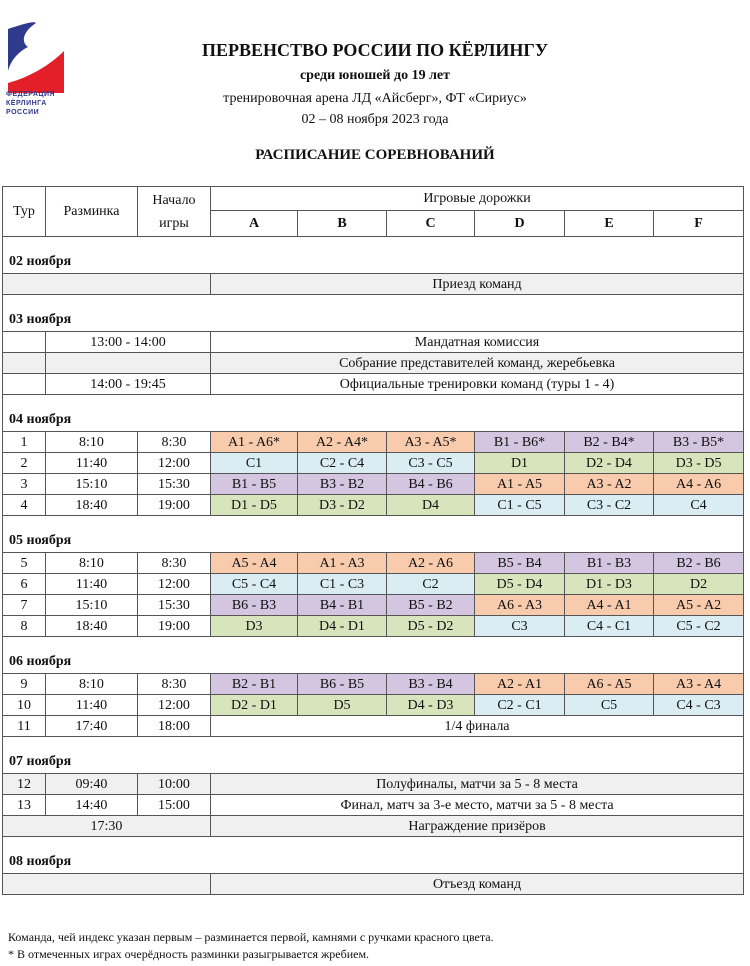 Image resolution: width=750 pixels, height=966 pixels. I want to click on game-cell-lane-a: D2 - D1, so click(254, 705).